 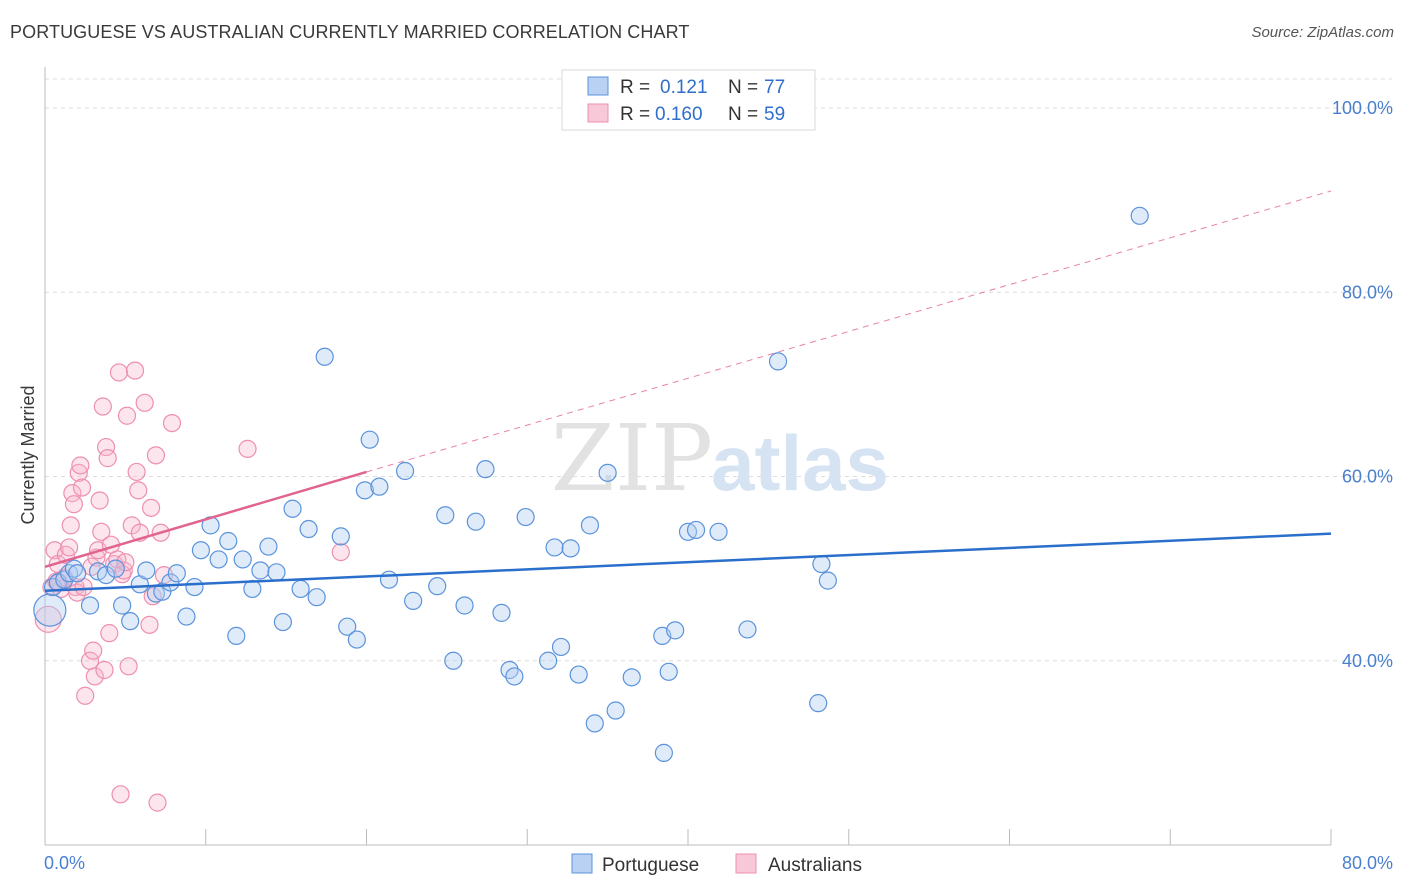 I want to click on x-tick-label-max: 80.0%, so click(x=1367, y=863).